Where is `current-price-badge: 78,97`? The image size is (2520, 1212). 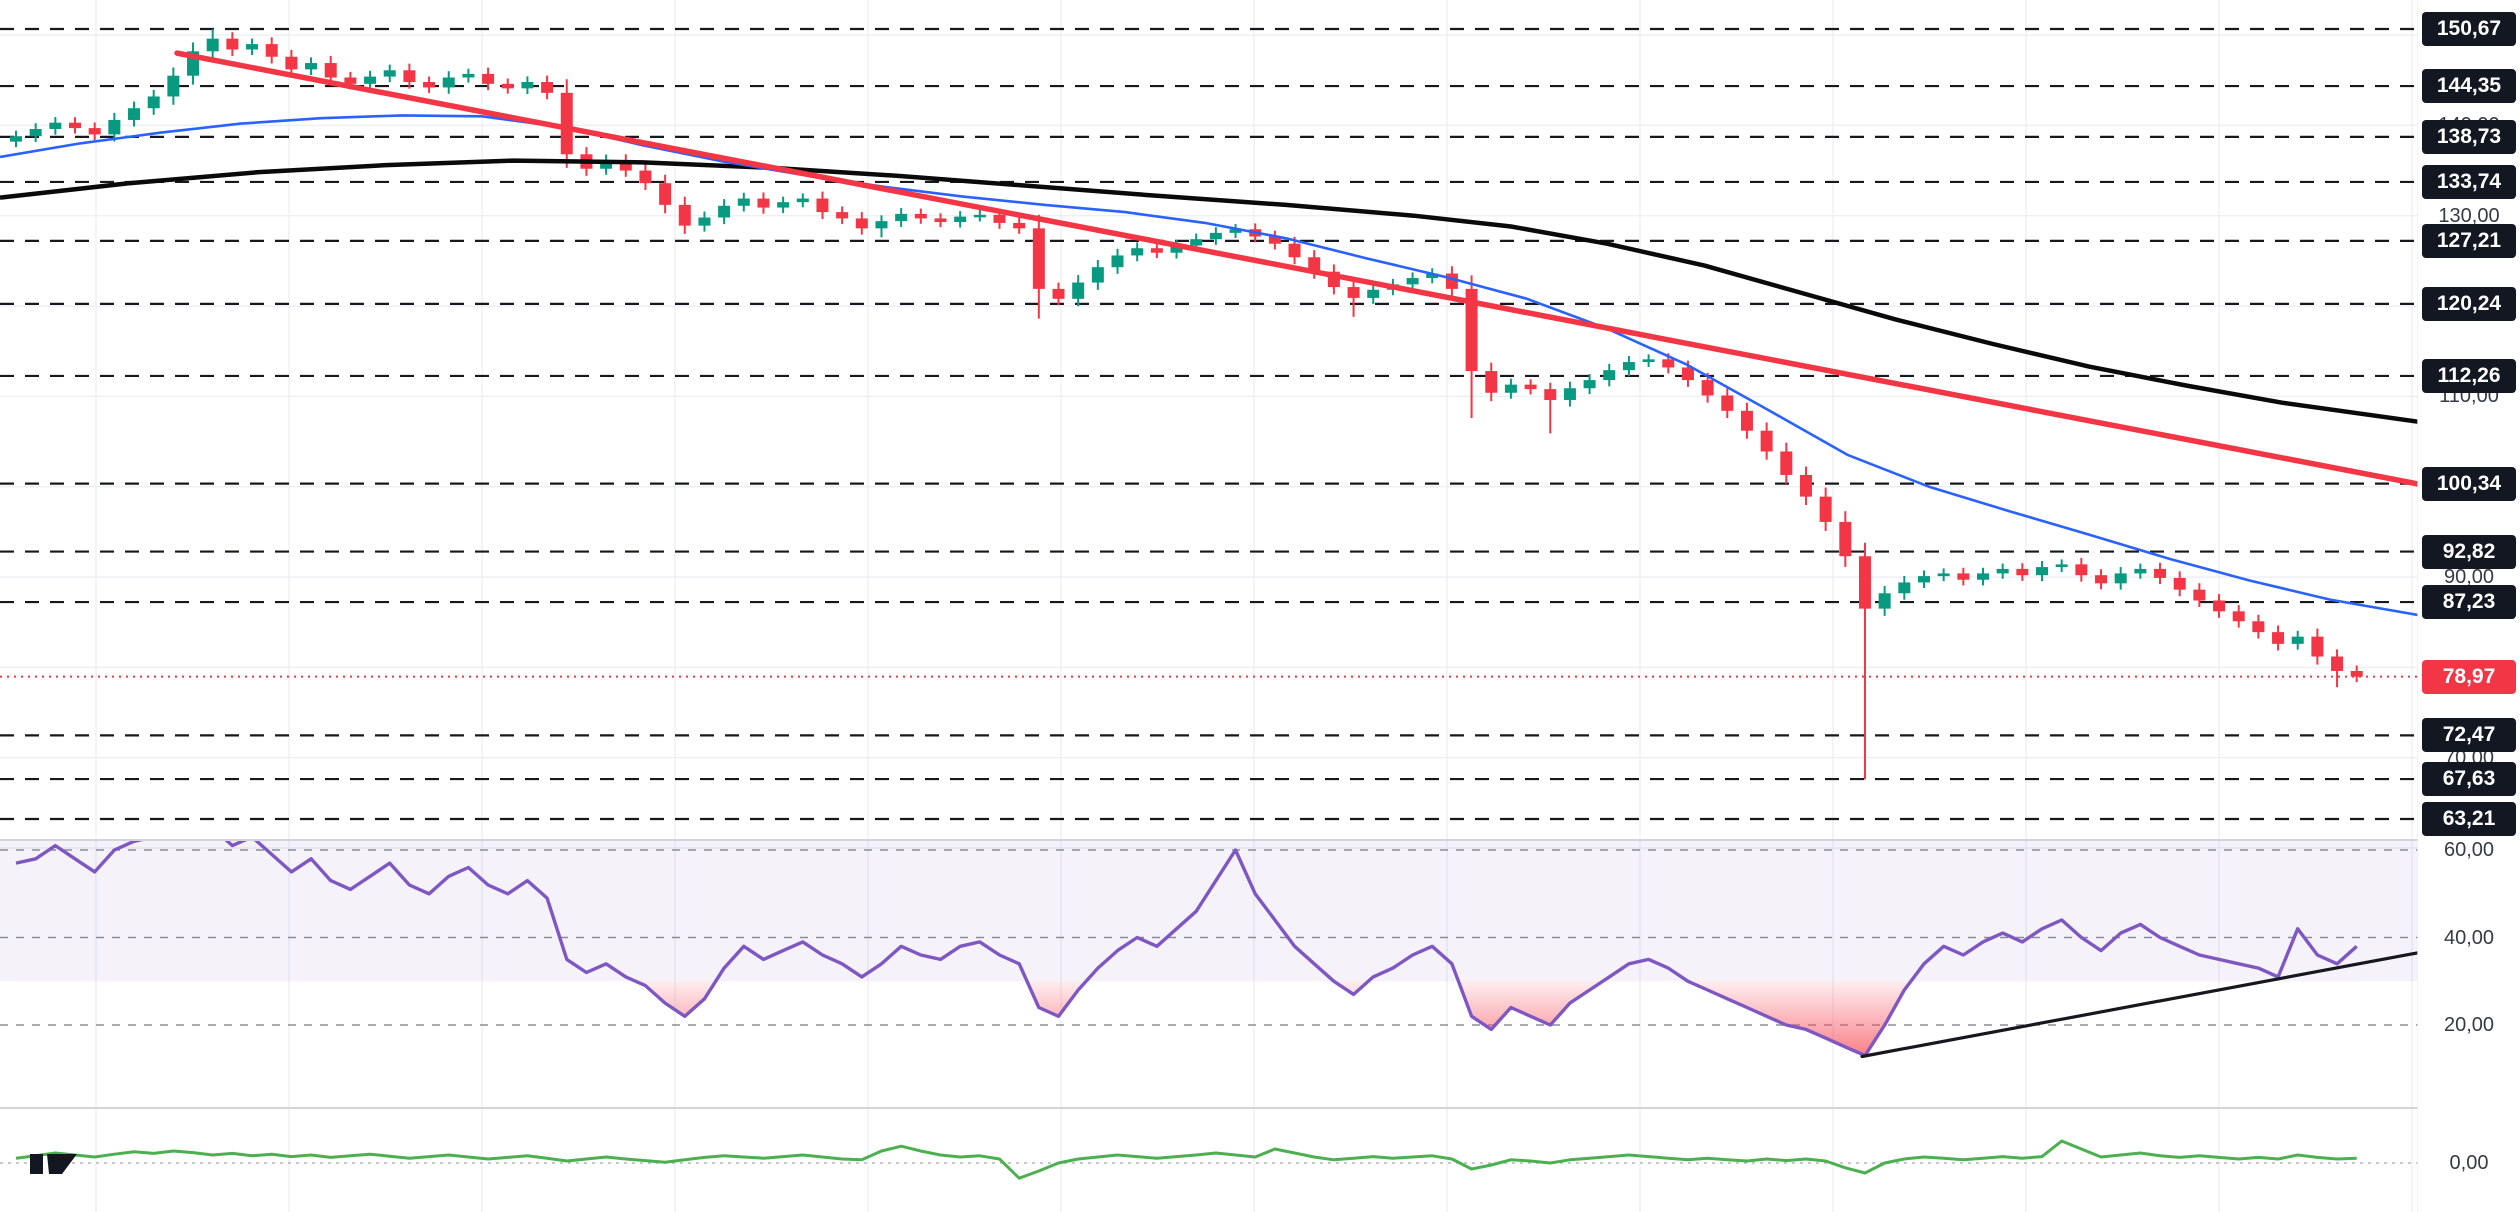
current-price-badge: 78,97 is located at coordinates (2469, 677).